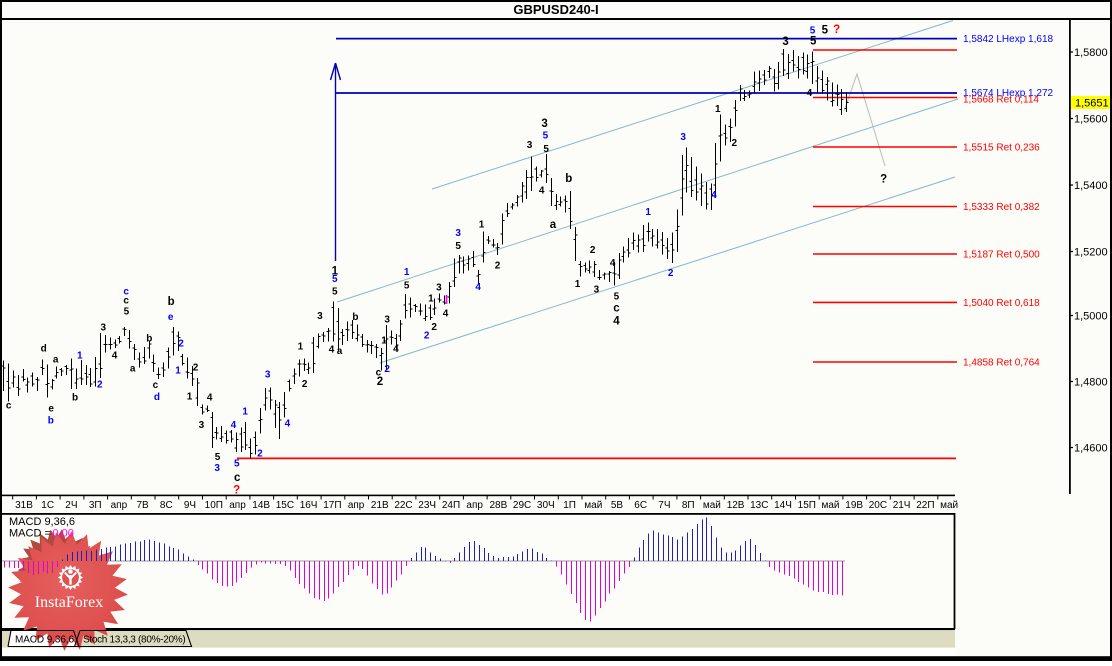  I want to click on svg-text: 20С, so click(878, 505).